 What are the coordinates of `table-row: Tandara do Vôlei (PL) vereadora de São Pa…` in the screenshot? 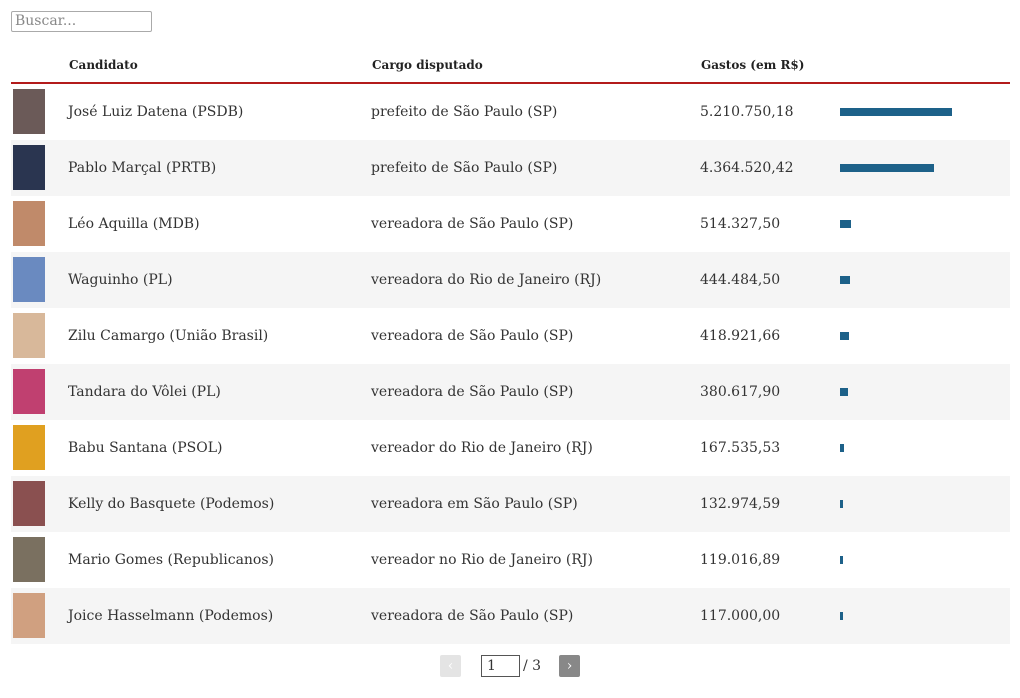 It's located at (510, 392).